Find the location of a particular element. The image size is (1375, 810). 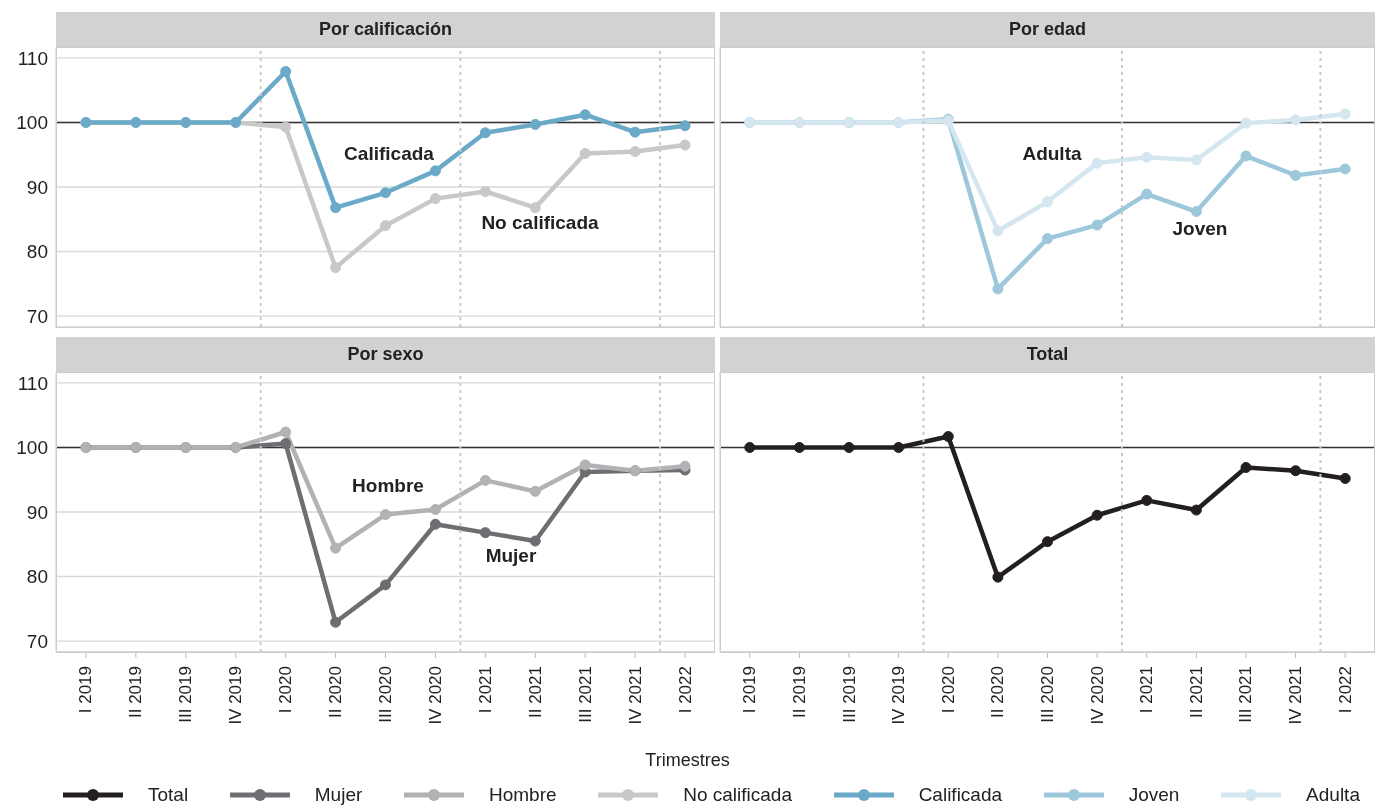

annotation: Calificada is located at coordinates (389, 154).